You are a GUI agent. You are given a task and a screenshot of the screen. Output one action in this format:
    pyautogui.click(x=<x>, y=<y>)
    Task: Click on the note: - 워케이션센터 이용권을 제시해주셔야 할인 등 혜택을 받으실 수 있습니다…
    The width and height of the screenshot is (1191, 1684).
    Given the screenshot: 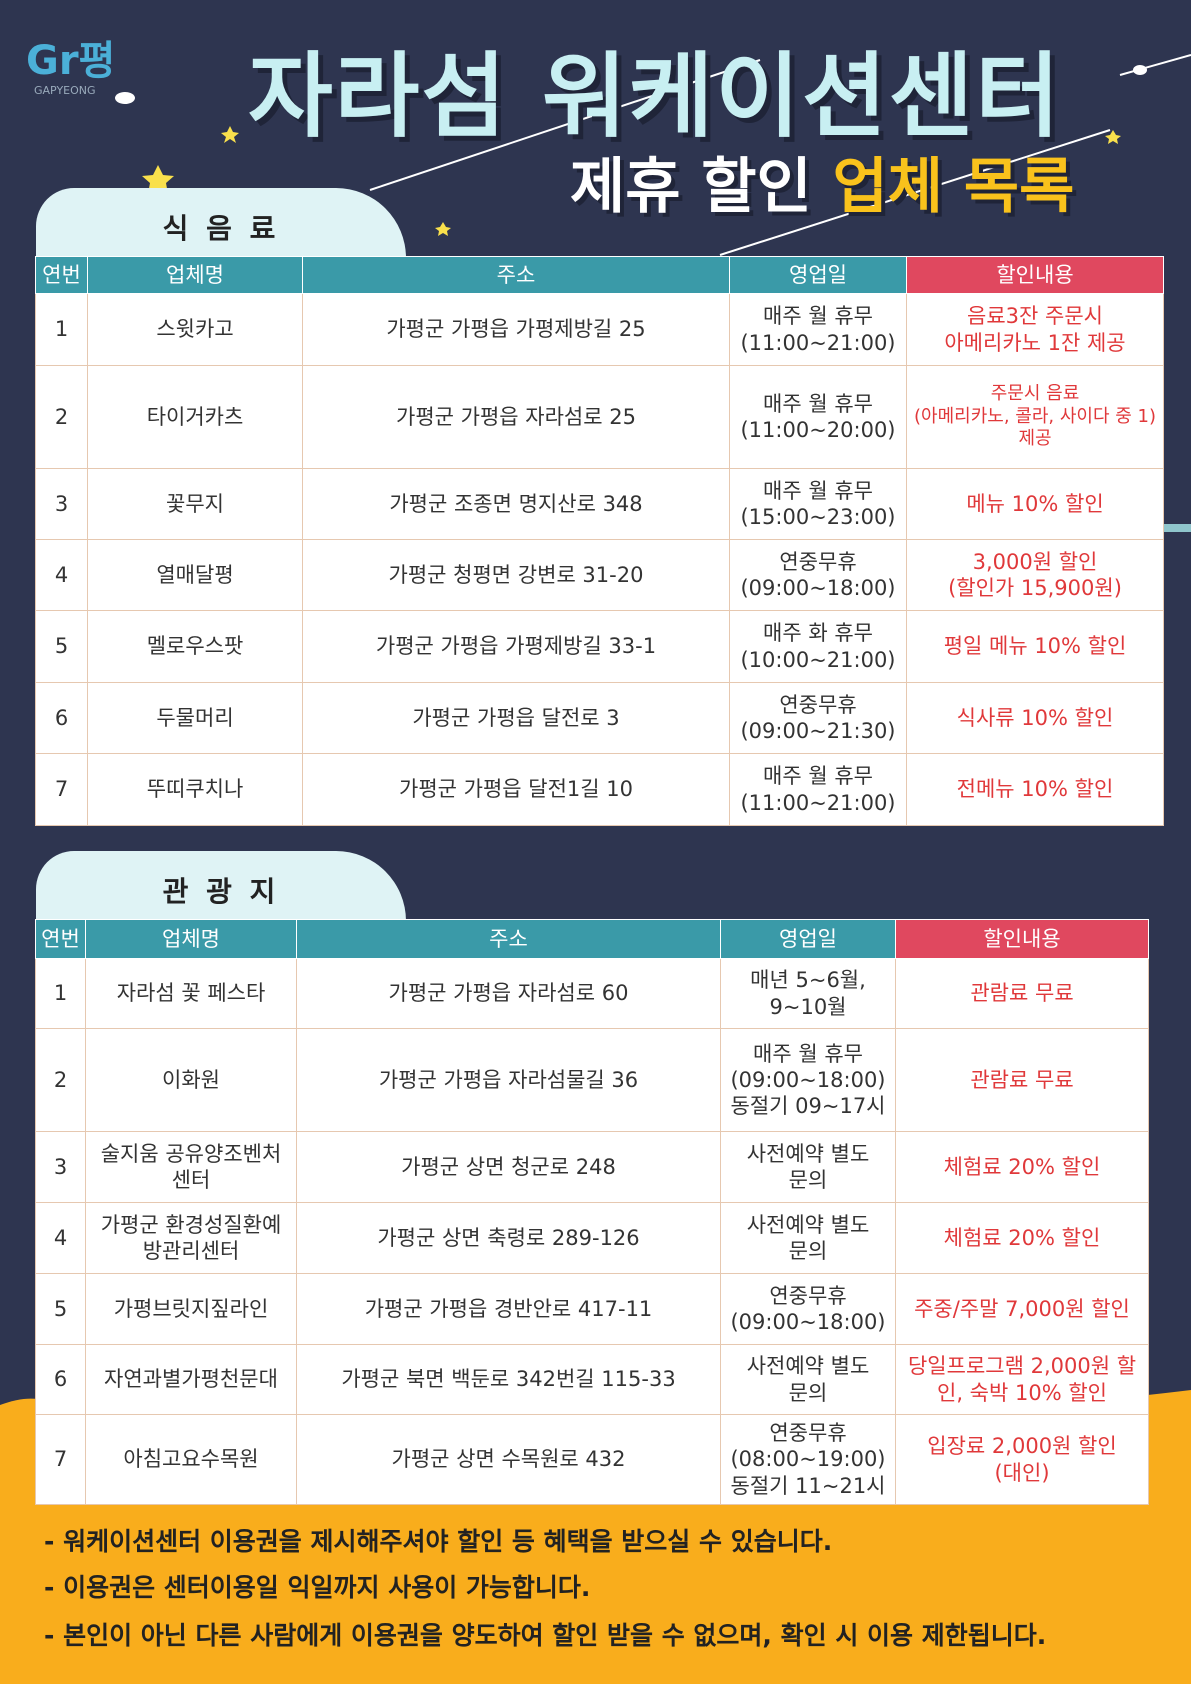 What is the action you would take?
    pyautogui.click(x=438, y=1541)
    